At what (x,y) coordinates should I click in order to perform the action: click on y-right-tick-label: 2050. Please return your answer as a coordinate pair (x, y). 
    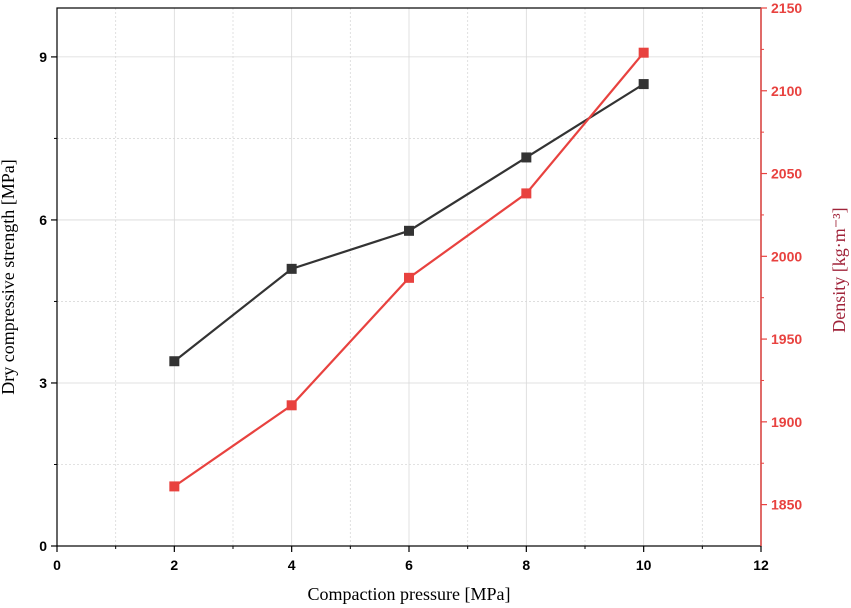
    Looking at the image, I should click on (786, 174).